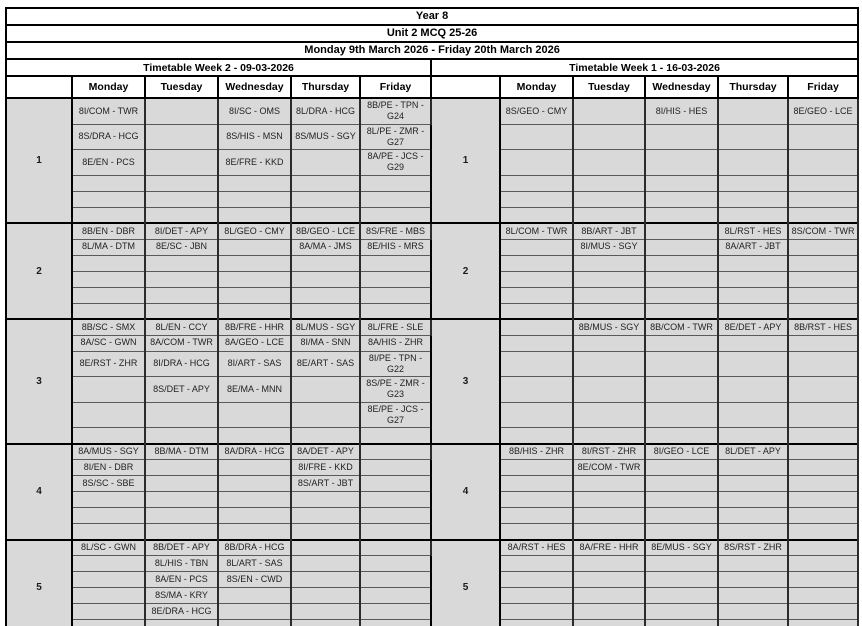 This screenshot has width=862, height=626. What do you see at coordinates (39, 381) in the screenshot?
I see `period-label: 3` at bounding box center [39, 381].